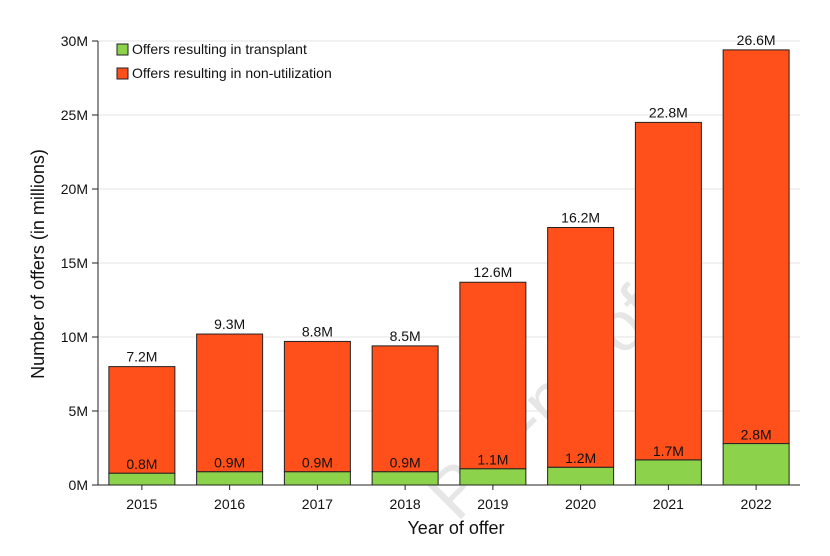  Describe the element at coordinates (141, 464) in the screenshot. I see `data-label-transplant-2015: 0.8M` at that location.